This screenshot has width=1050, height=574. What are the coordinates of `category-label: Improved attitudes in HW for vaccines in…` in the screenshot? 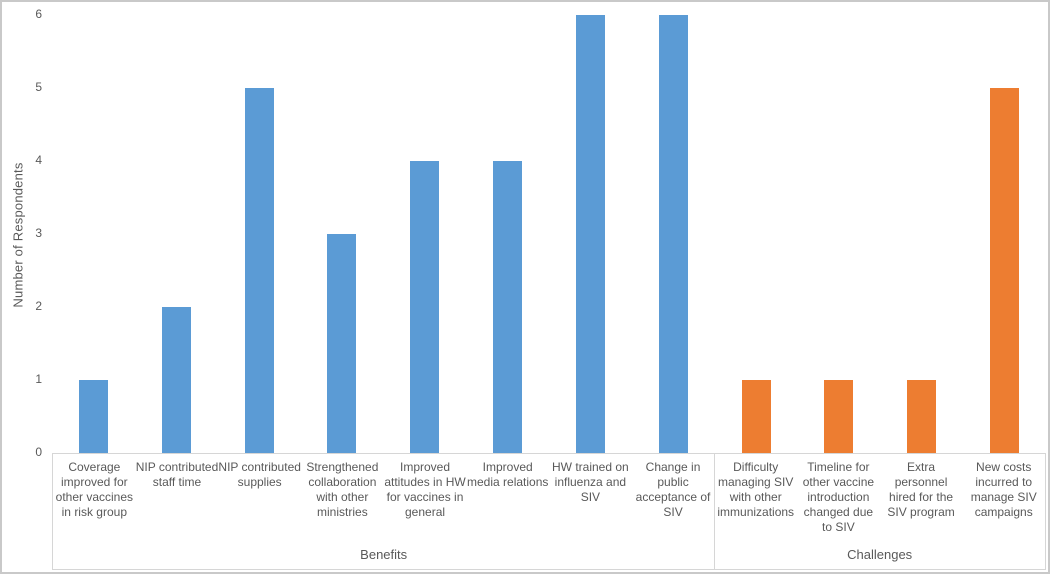 It's located at (425, 489).